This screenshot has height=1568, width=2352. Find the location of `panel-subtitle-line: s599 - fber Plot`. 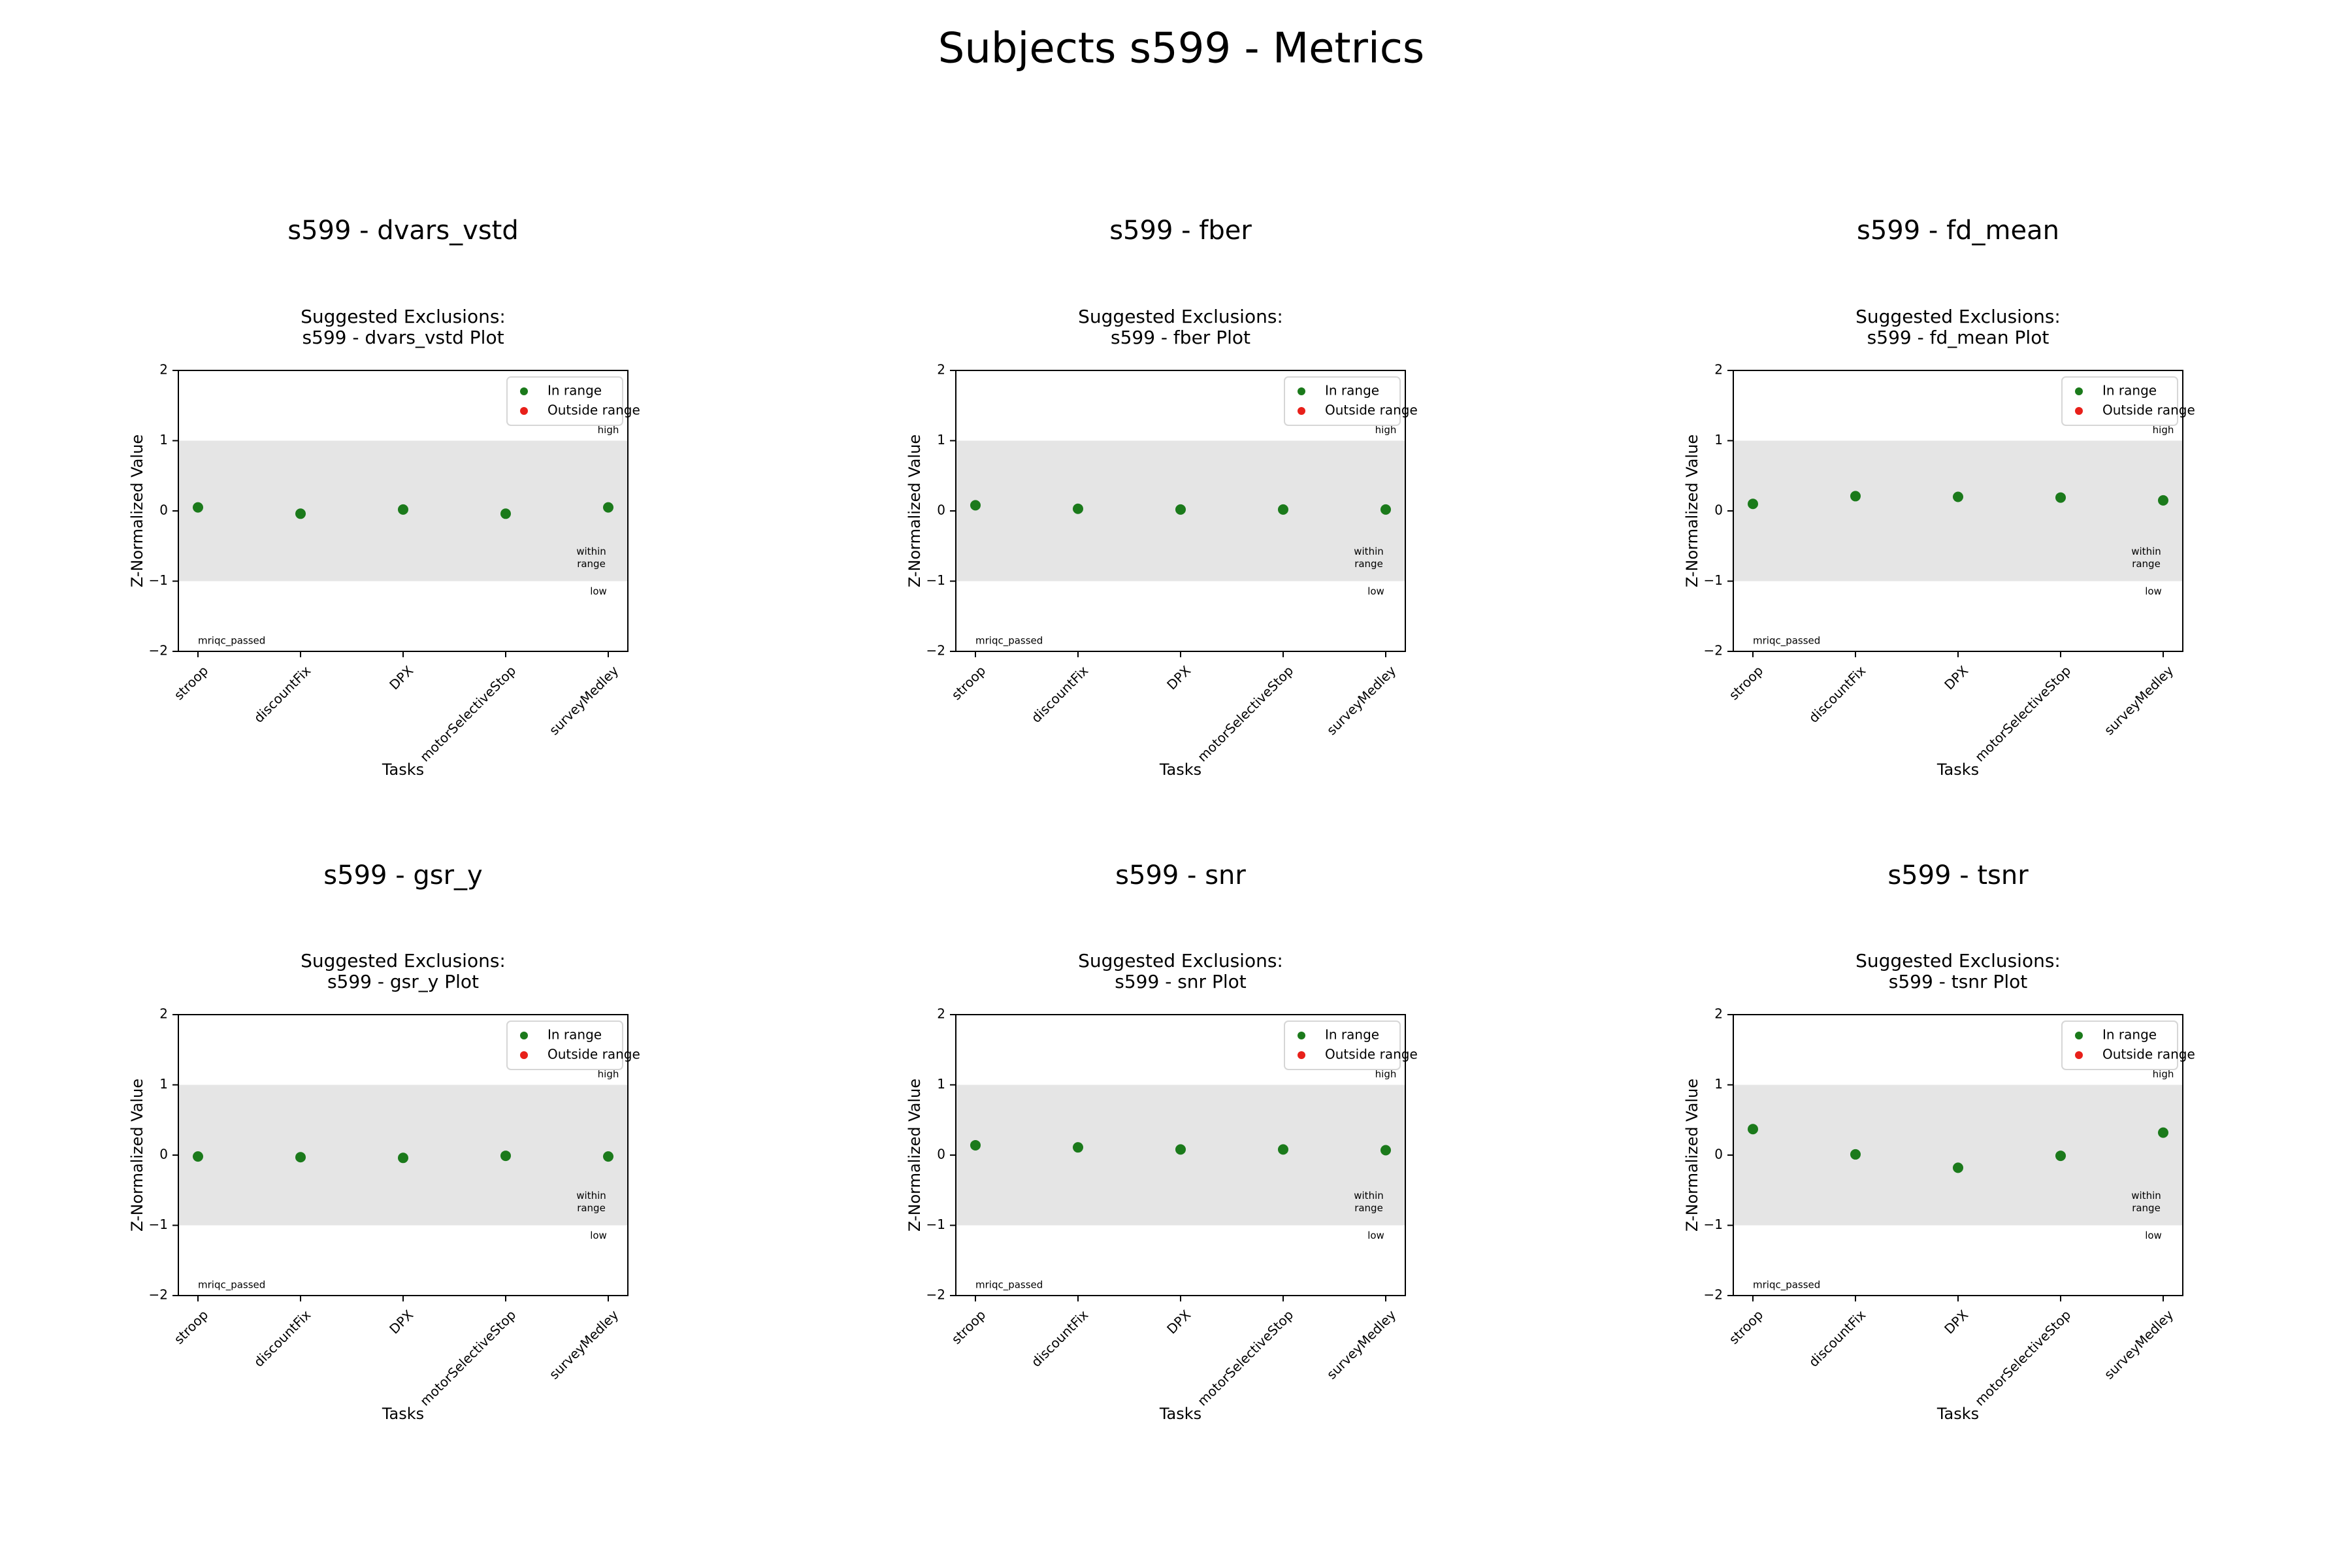

panel-subtitle-line: s599 - fber Plot is located at coordinates (1180, 337).